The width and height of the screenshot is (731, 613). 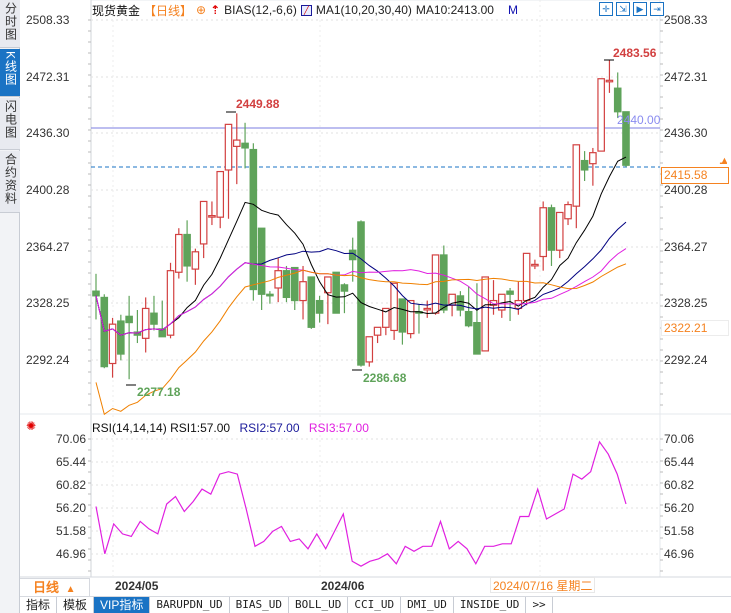 I want to click on move-right-button: ⇥, so click(x=657, y=9).